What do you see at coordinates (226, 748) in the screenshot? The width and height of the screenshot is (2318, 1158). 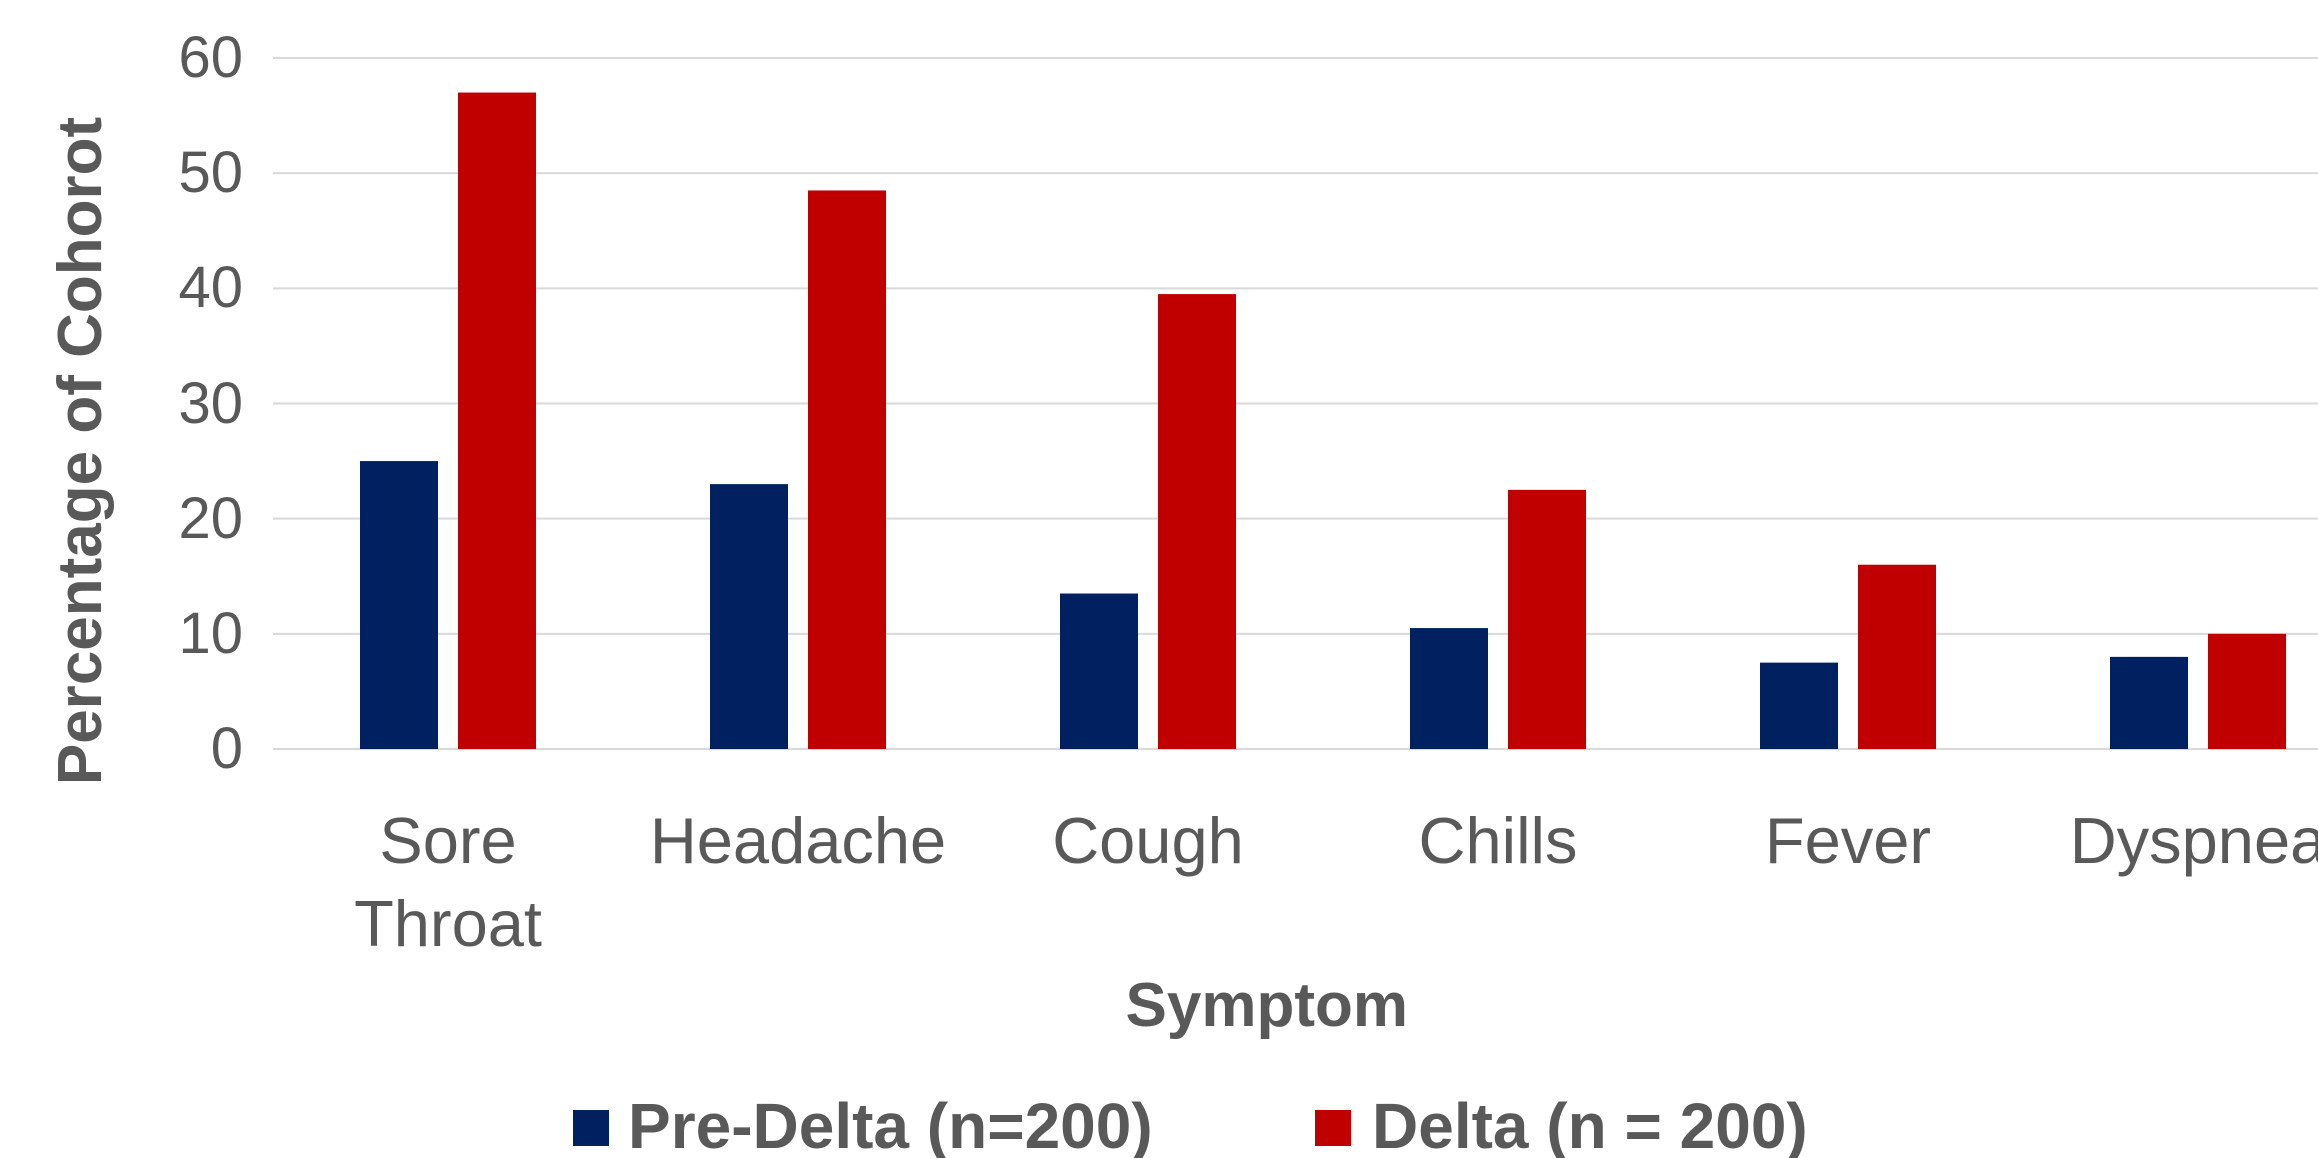 I see `y-tick-label: 0` at bounding box center [226, 748].